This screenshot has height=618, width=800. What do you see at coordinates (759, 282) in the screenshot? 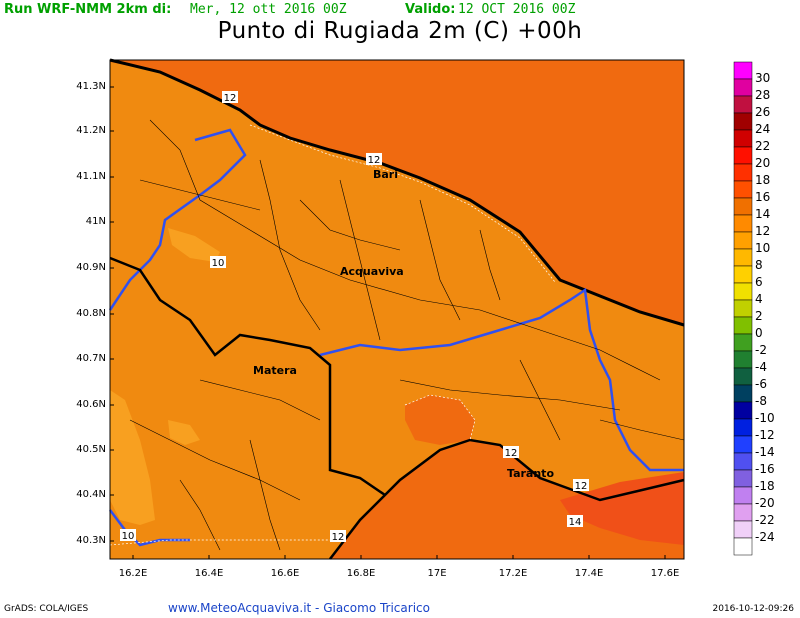
I see `colorbar-label: 6` at bounding box center [759, 282].